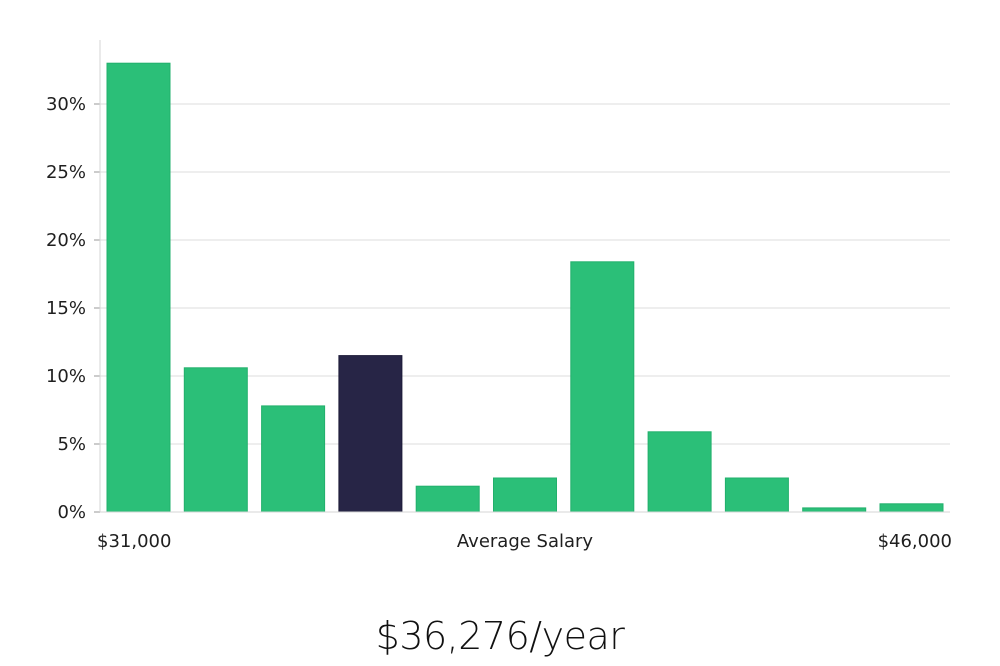 The width and height of the screenshot is (1000, 666). Describe the element at coordinates (915, 541) in the screenshot. I see `x-max-label: $46,000` at that location.